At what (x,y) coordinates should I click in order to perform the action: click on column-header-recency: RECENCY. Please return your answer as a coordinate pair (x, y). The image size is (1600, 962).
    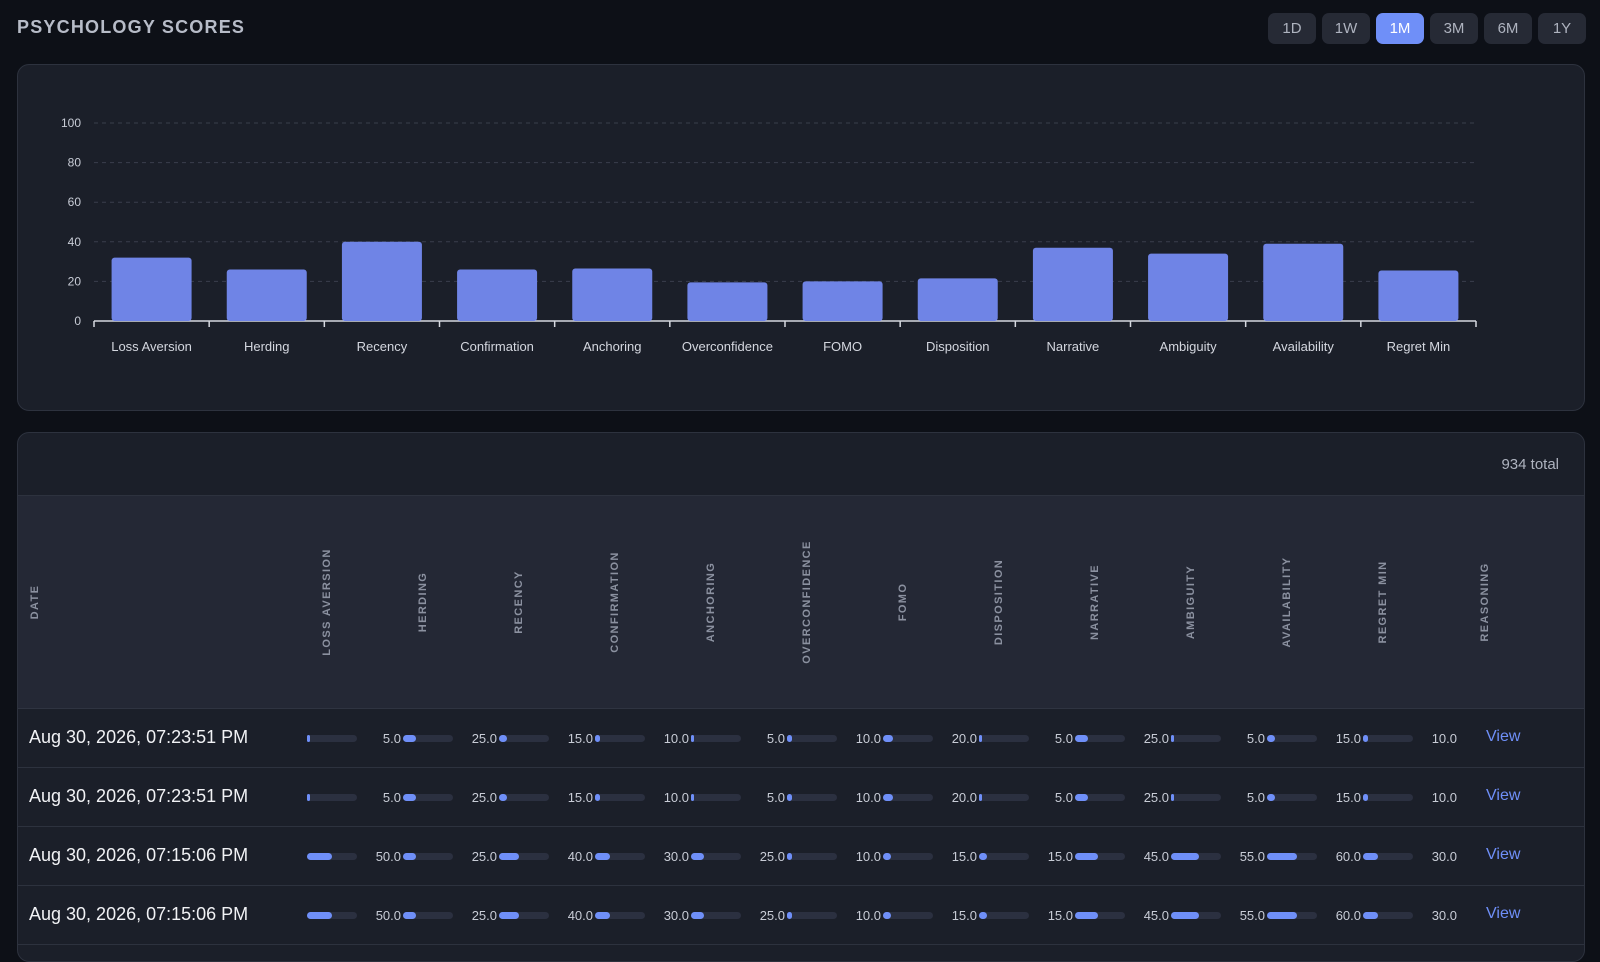
    Looking at the image, I should click on (519, 602).